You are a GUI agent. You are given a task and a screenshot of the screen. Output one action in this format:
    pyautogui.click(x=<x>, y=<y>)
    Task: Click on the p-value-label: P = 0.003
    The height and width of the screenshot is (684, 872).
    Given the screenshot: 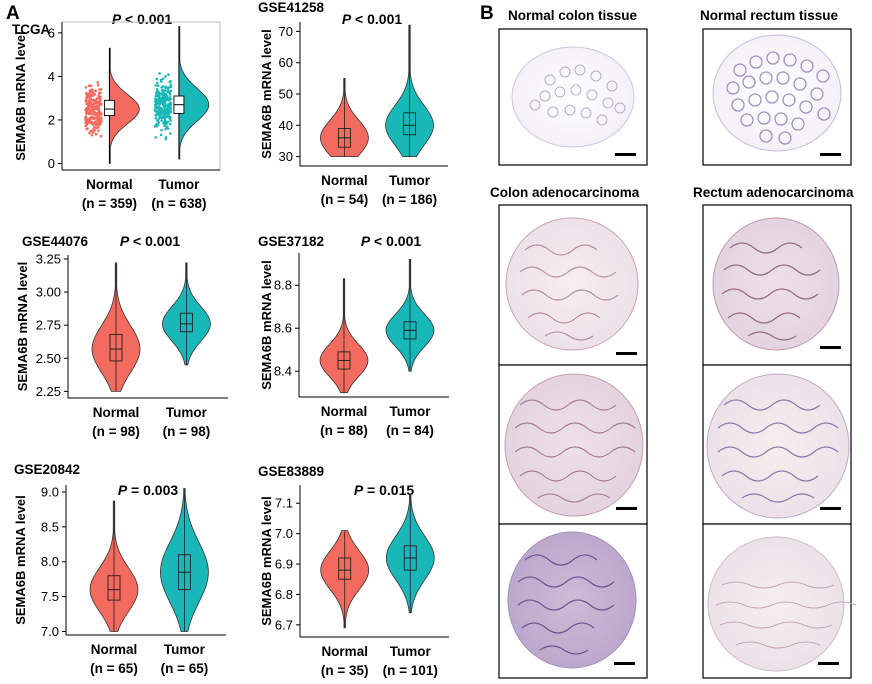 What is the action you would take?
    pyautogui.click(x=148, y=490)
    